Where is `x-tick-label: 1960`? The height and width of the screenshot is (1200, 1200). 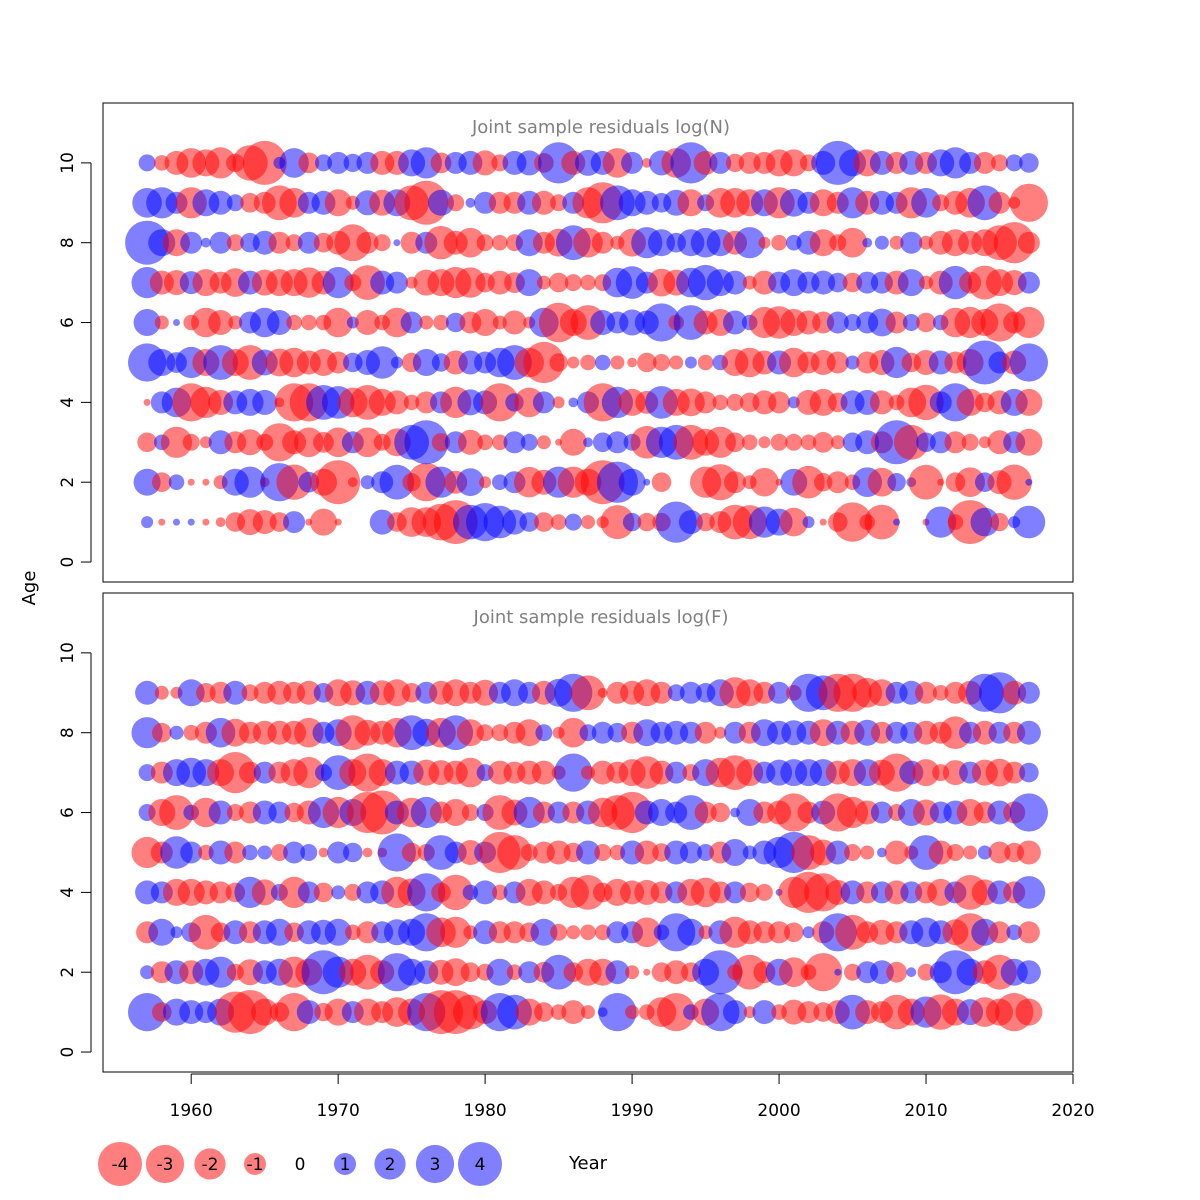 x-tick-label: 1960 is located at coordinates (191, 1111).